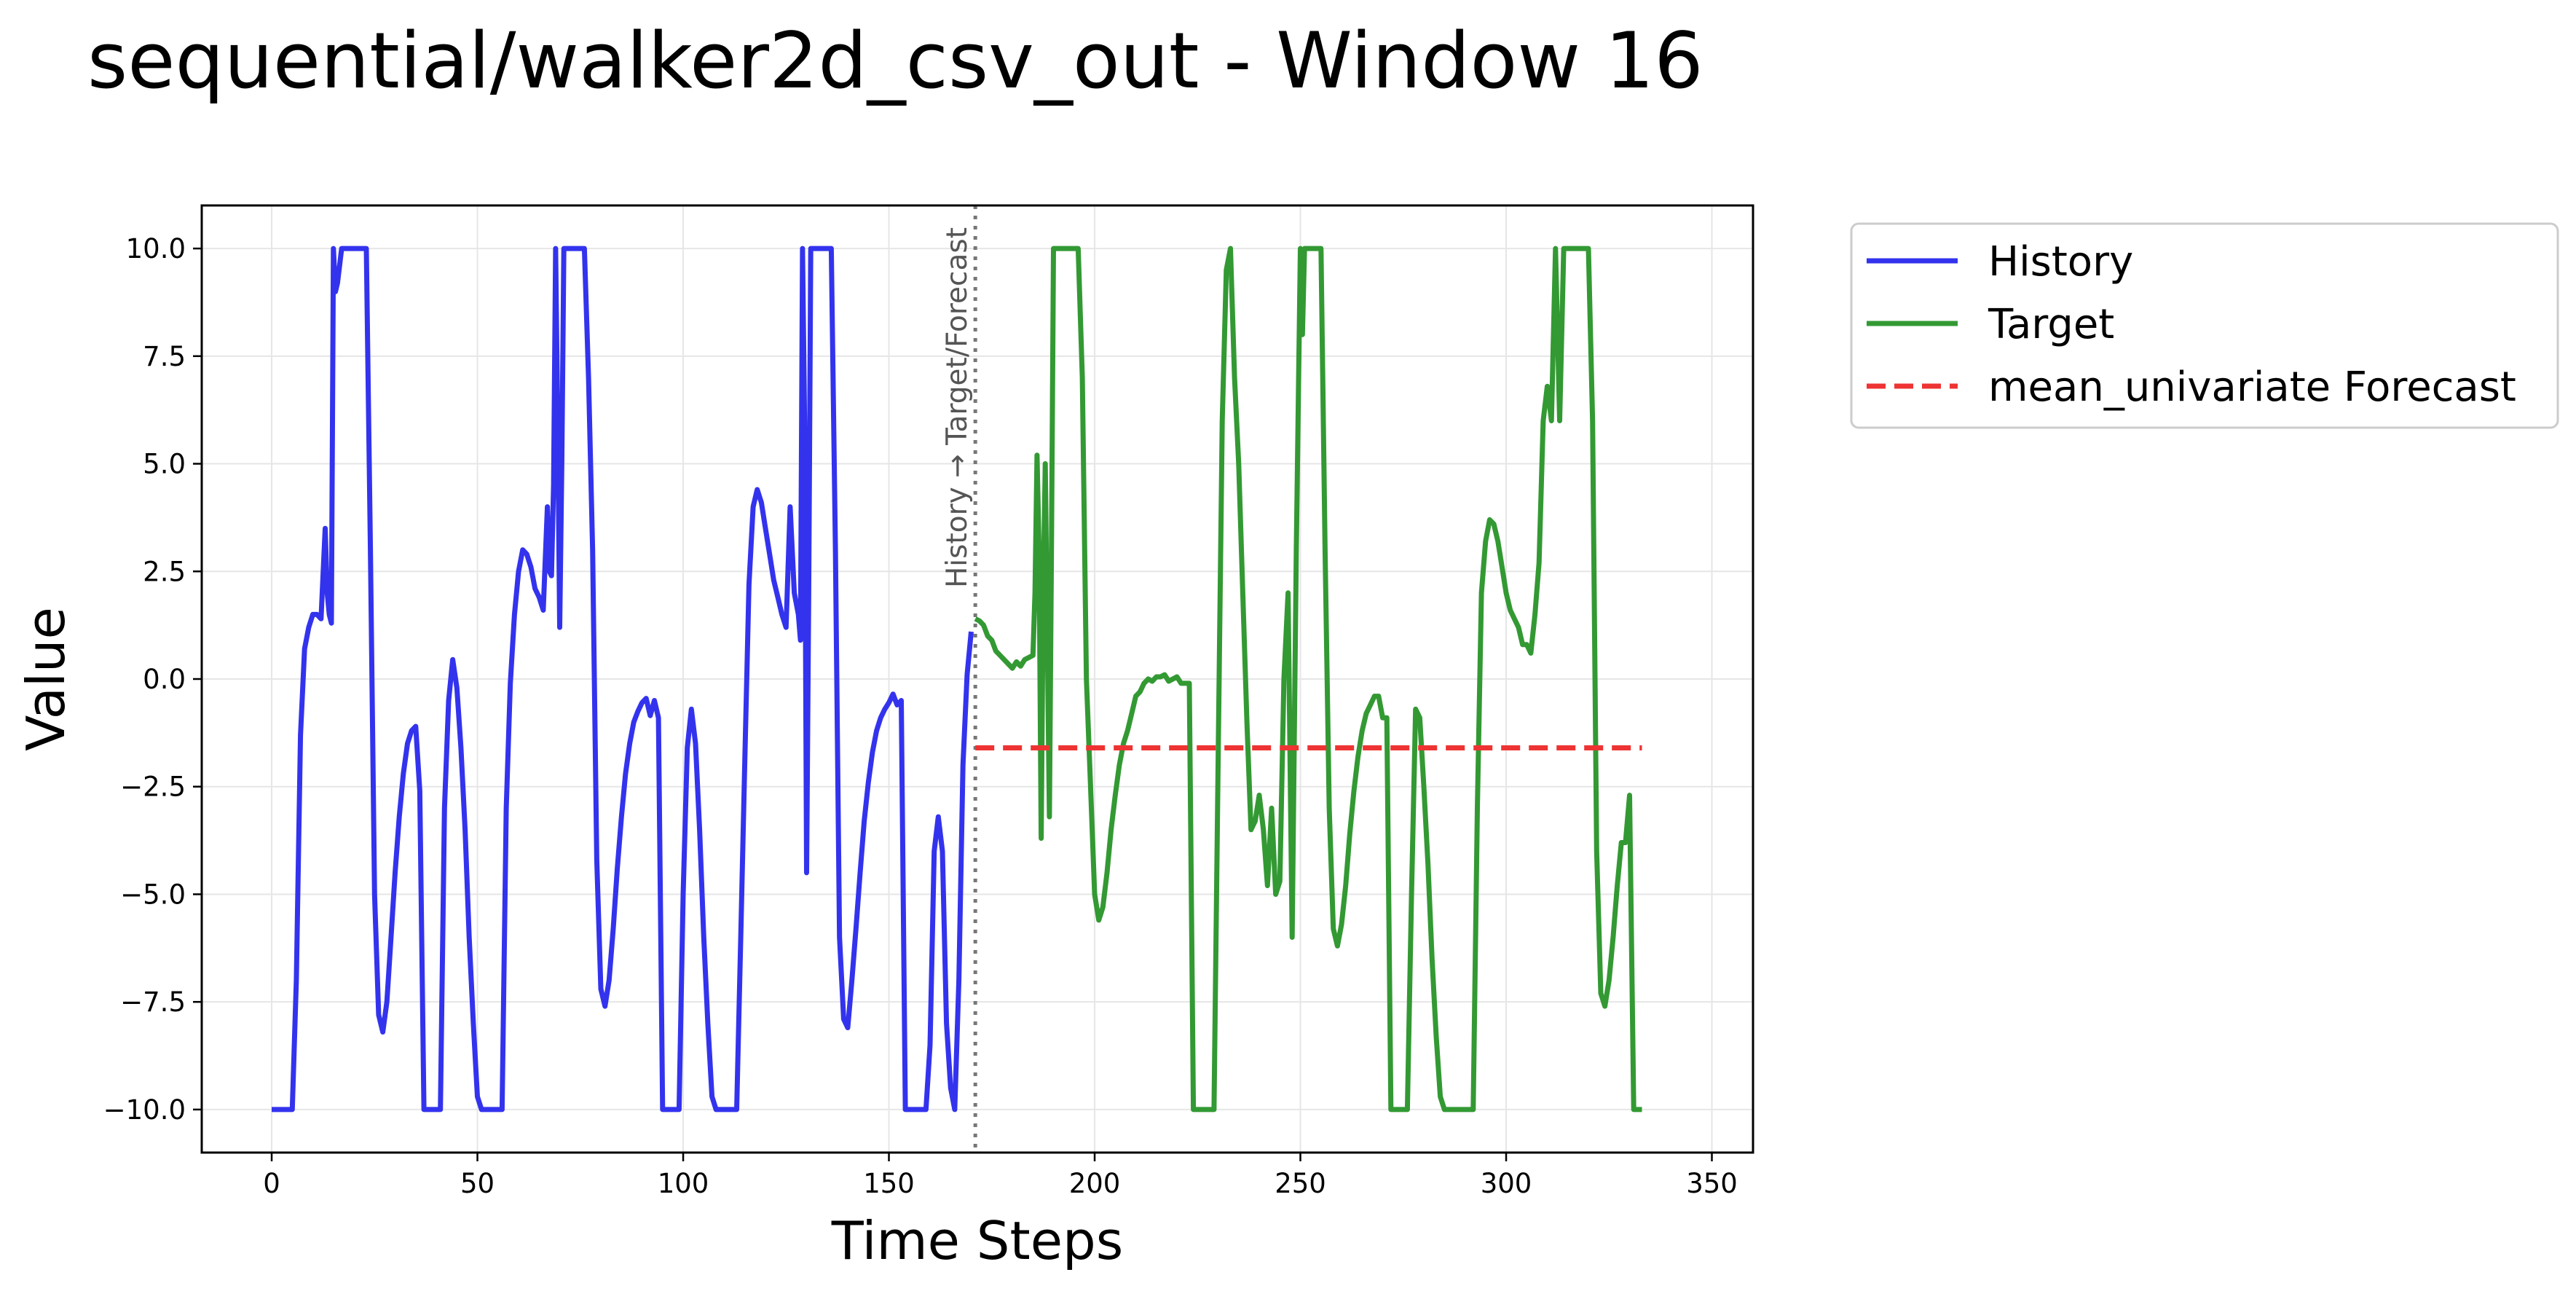  What do you see at coordinates (144, 1110) in the screenshot?
I see `y-tick-label: −10.0` at bounding box center [144, 1110].